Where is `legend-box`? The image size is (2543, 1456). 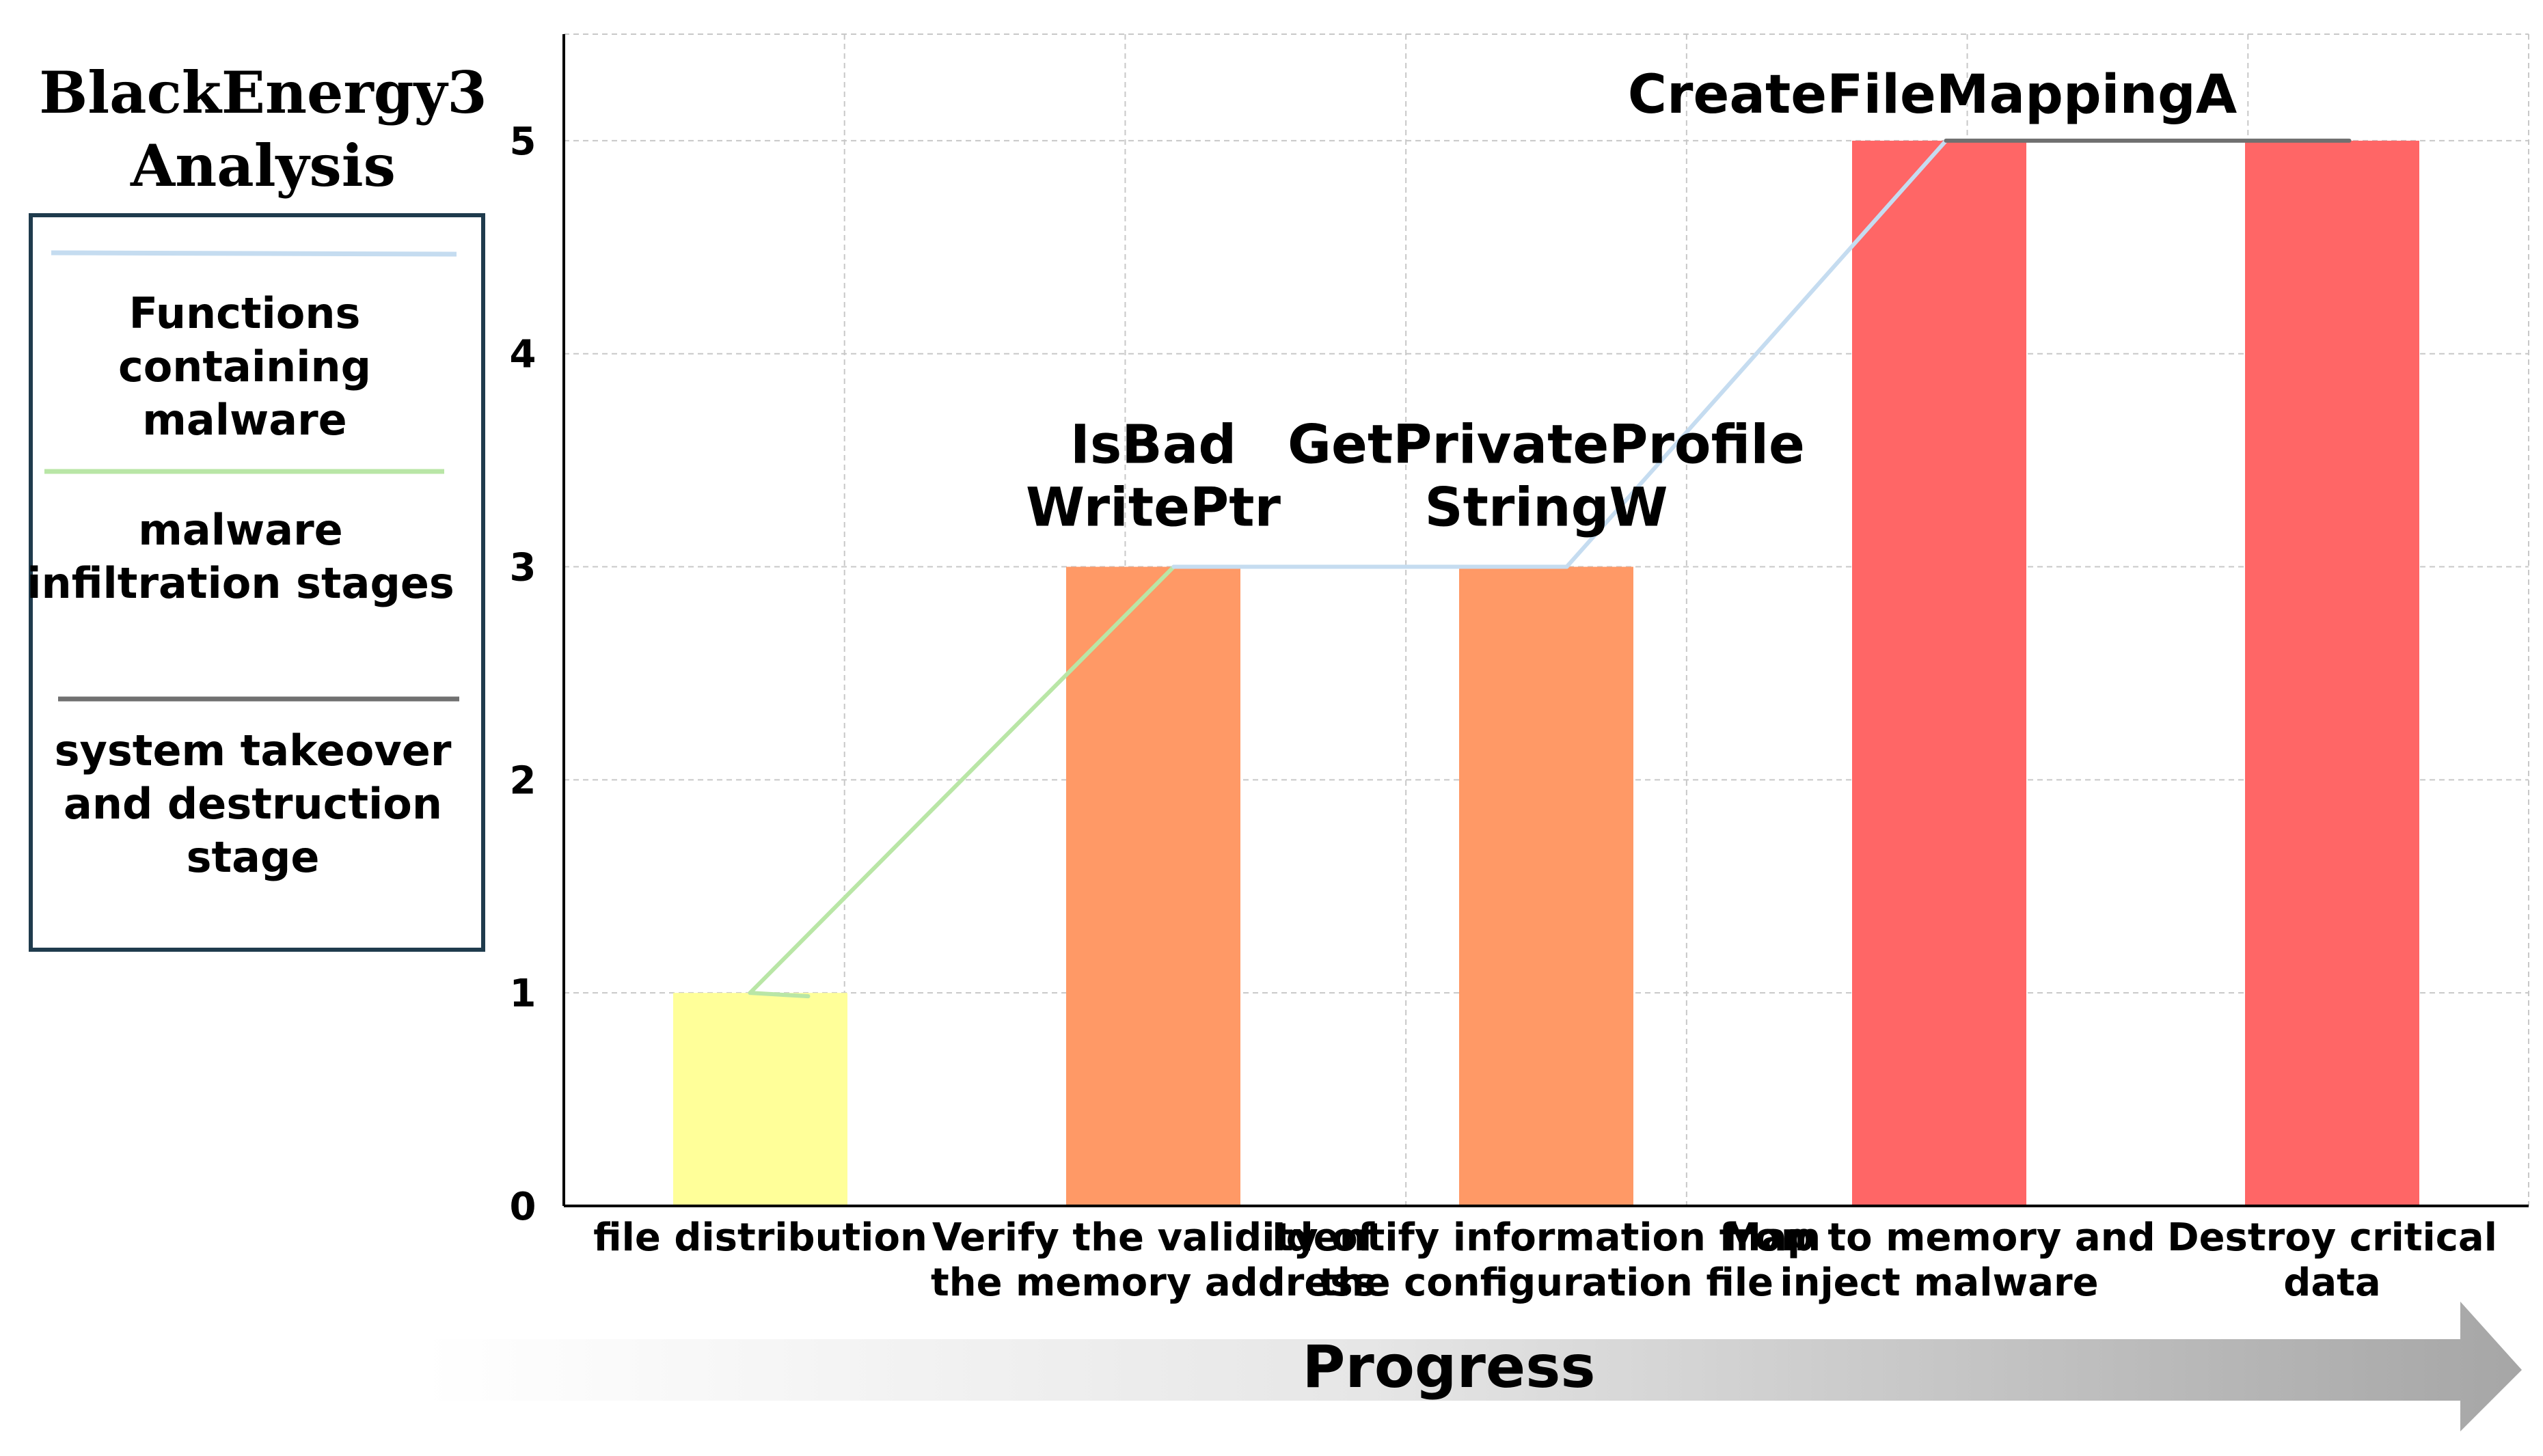 legend-box is located at coordinates (257, 582).